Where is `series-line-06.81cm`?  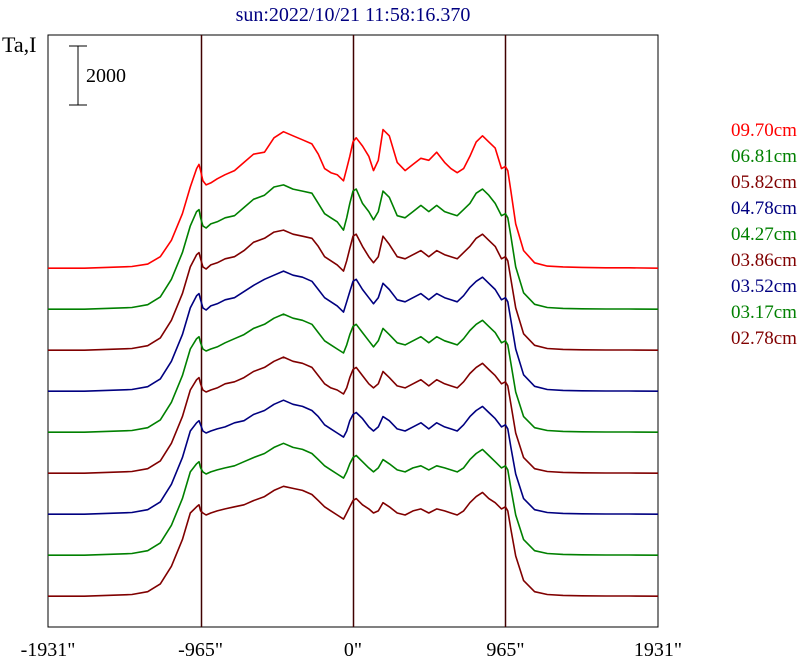
series-line-06.81cm is located at coordinates (353, 247).